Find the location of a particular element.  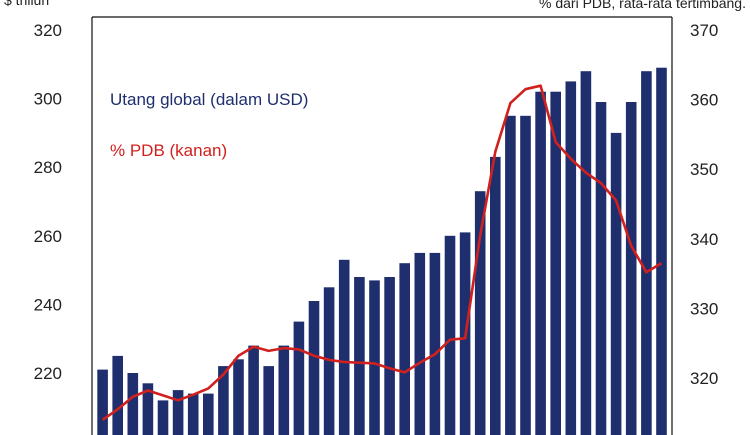

right-tick-label: 320 is located at coordinates (704, 378).